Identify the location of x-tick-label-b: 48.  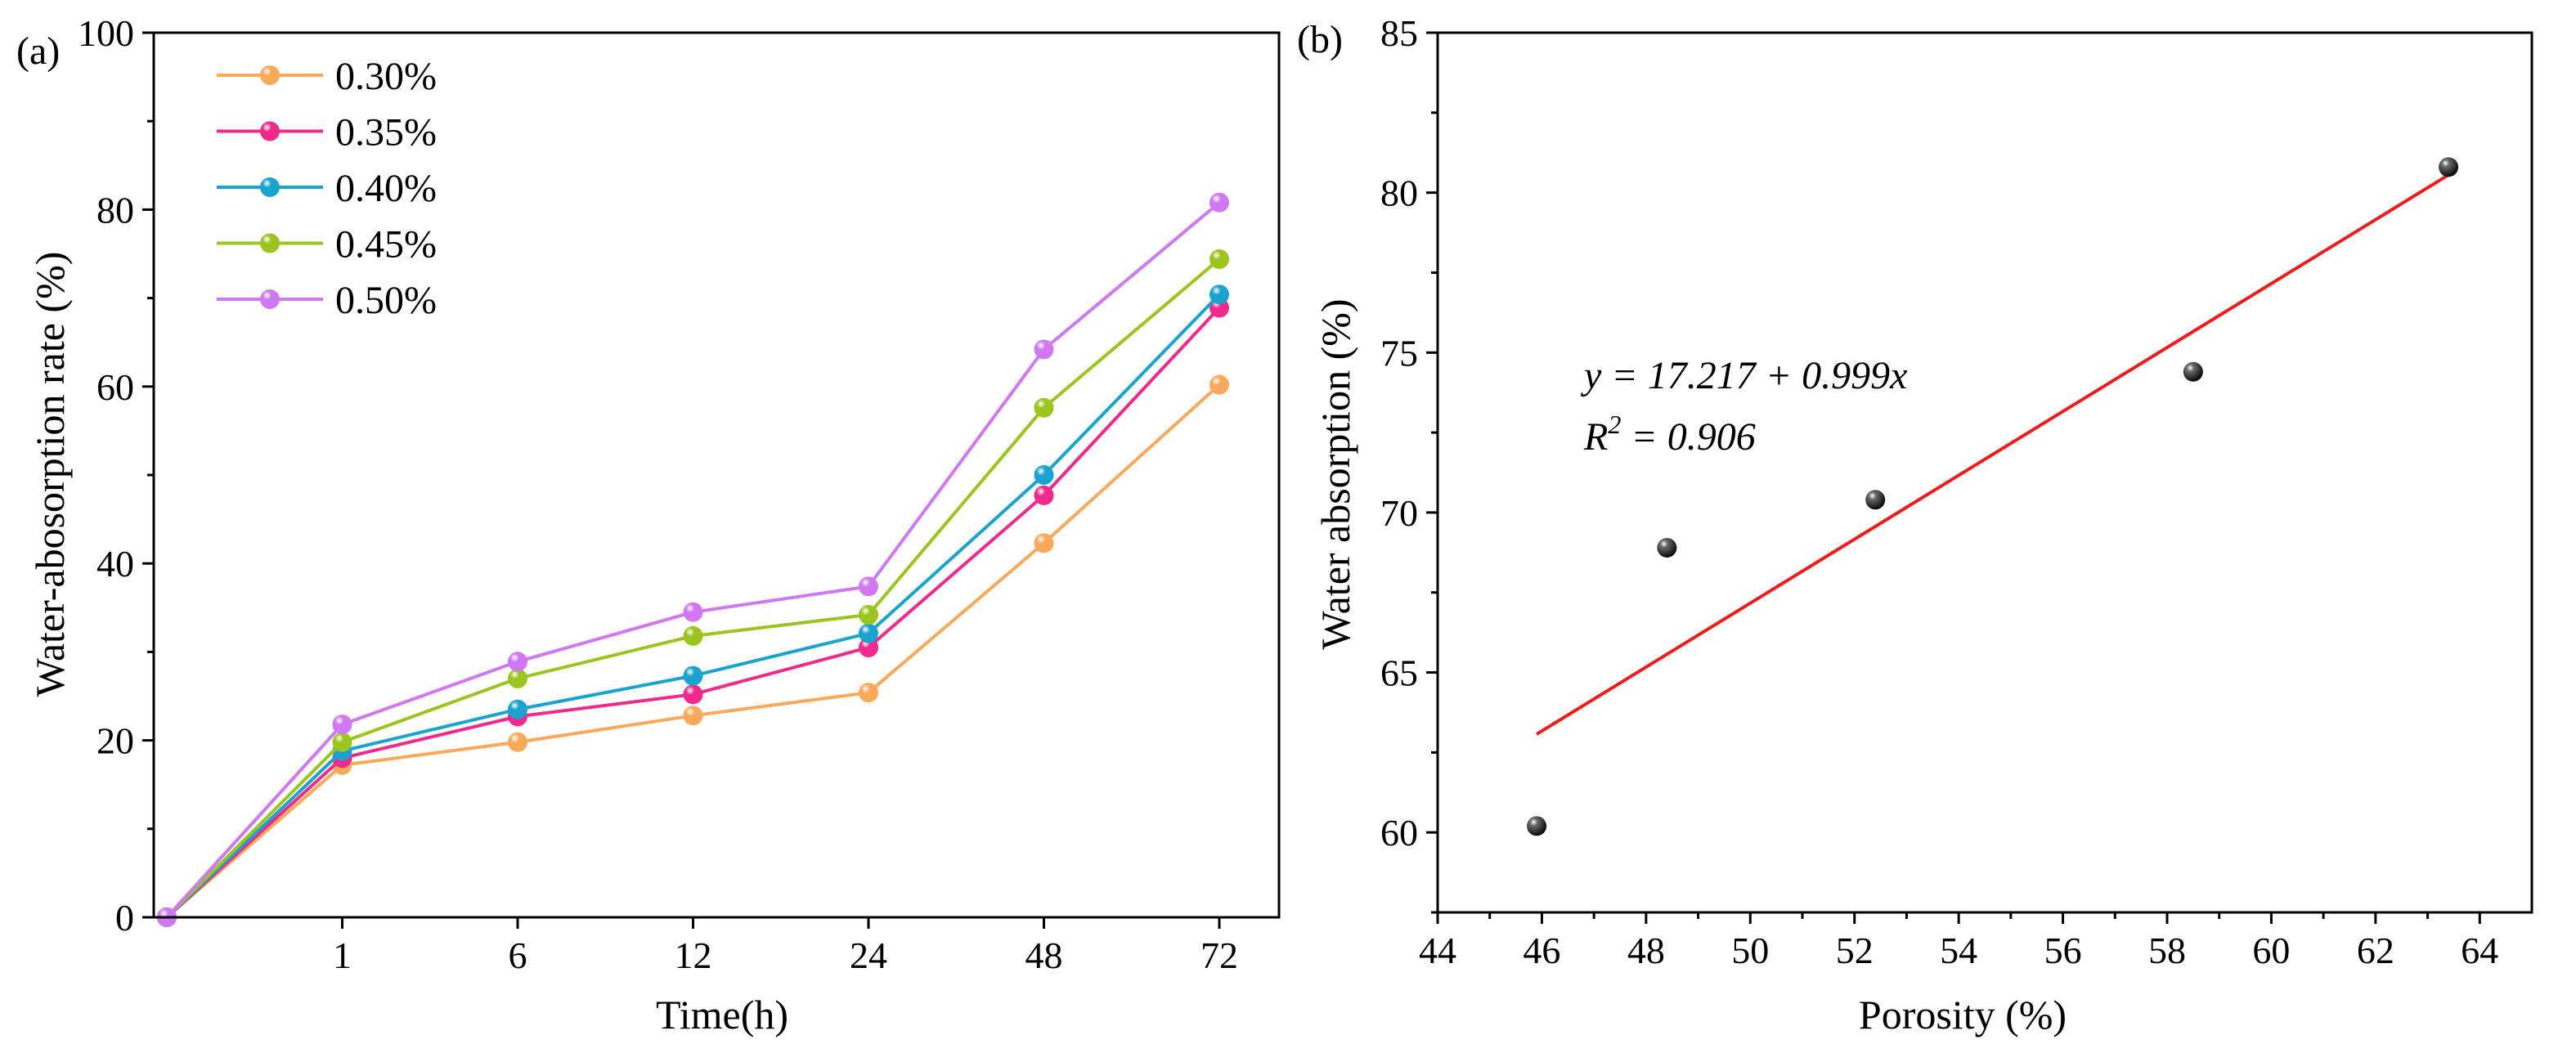
(1646, 951).